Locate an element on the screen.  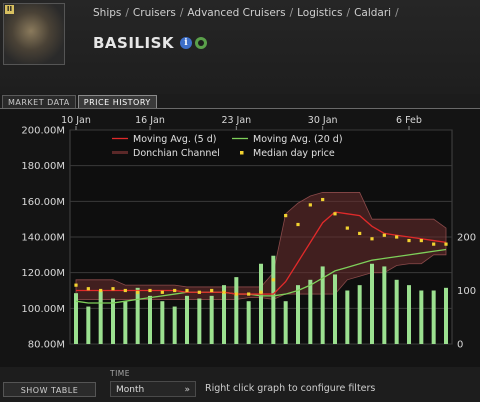
show-table-button: SHOW TABLE is located at coordinates (49, 389).